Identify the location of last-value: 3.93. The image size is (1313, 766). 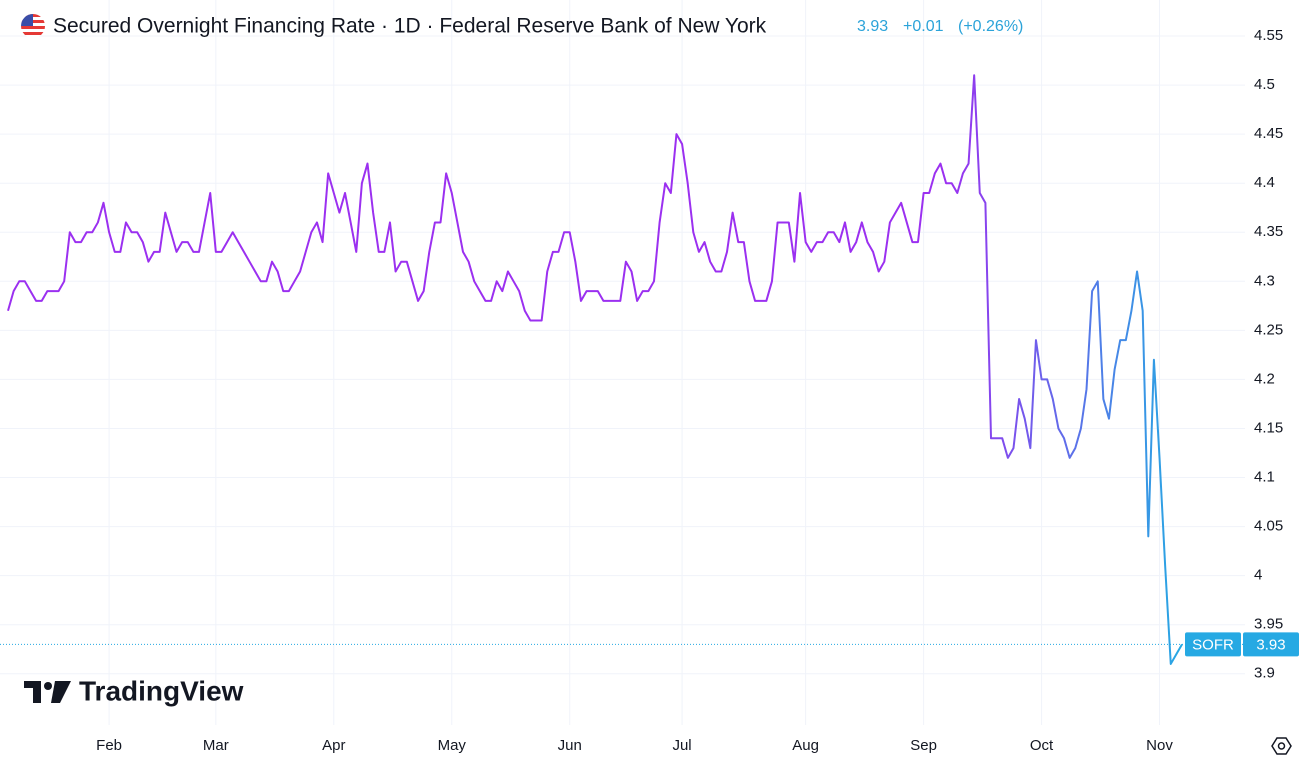
(872, 26).